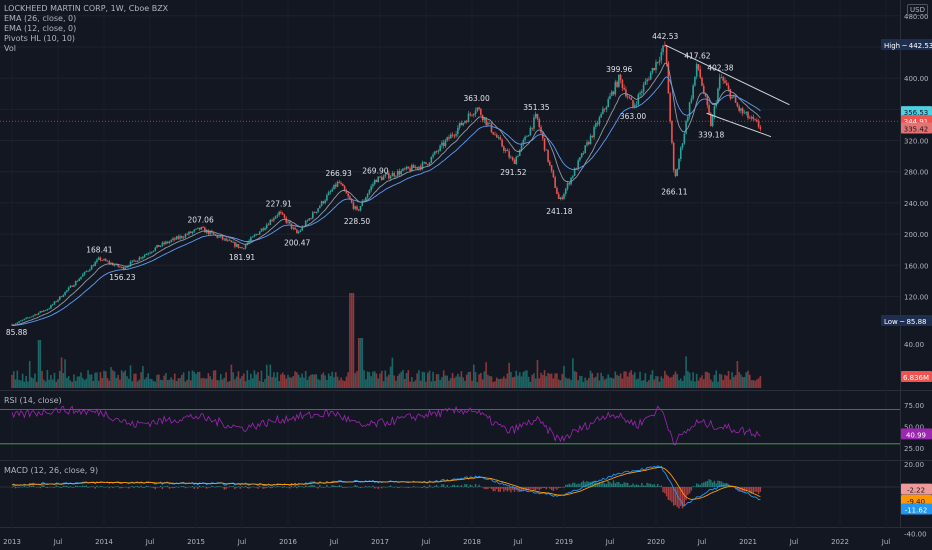 This screenshot has height=550, width=932. I want to click on rsi-tick-label: 50.00, so click(914, 428).